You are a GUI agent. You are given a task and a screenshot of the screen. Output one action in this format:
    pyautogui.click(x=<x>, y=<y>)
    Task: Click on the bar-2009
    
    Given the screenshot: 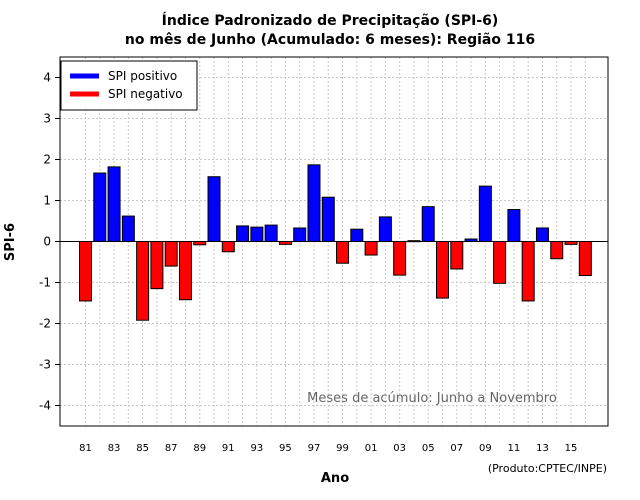 What is the action you would take?
    pyautogui.click(x=485, y=213)
    